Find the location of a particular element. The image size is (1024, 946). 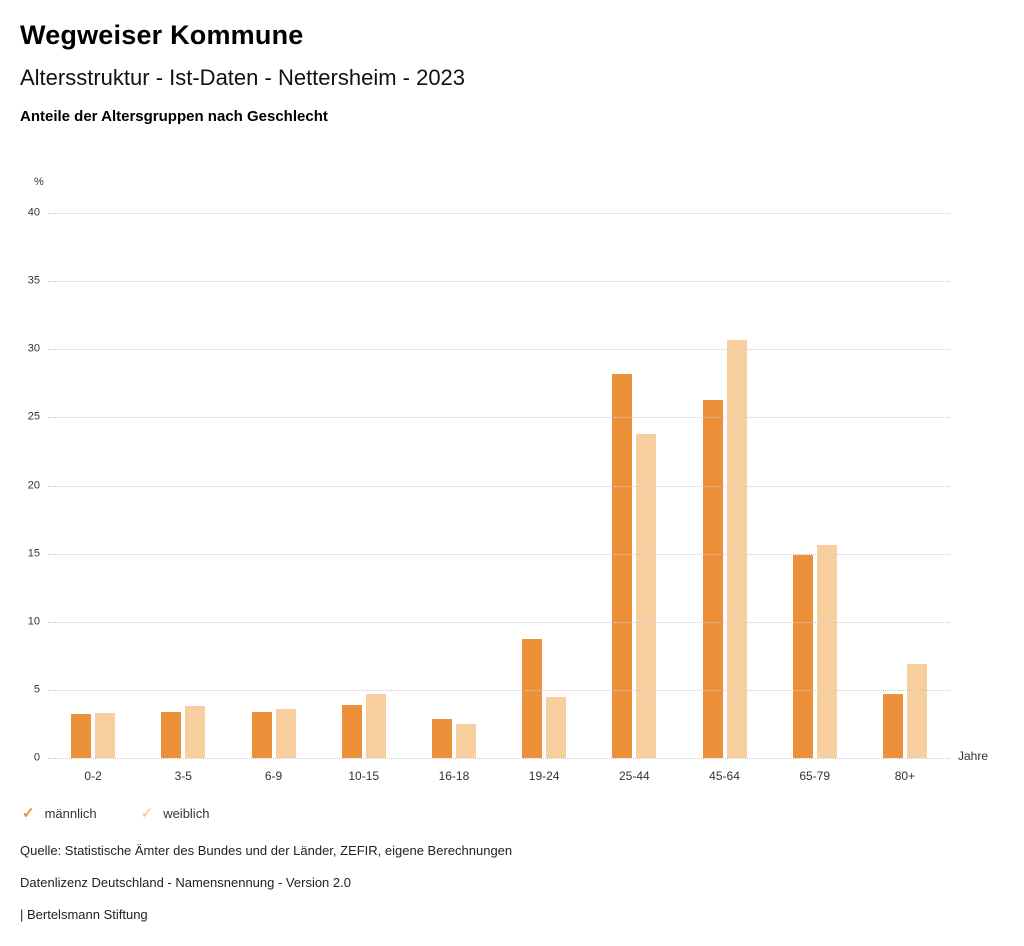

x-tick-label-19-24: 19-24 is located at coordinates (544, 776).